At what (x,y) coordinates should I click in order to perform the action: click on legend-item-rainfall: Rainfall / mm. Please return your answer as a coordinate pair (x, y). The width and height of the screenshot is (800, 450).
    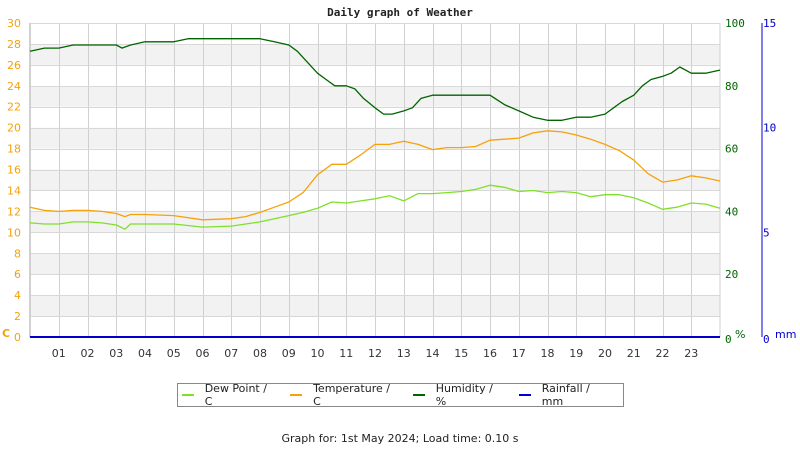
    Looking at the image, I should click on (566, 395).